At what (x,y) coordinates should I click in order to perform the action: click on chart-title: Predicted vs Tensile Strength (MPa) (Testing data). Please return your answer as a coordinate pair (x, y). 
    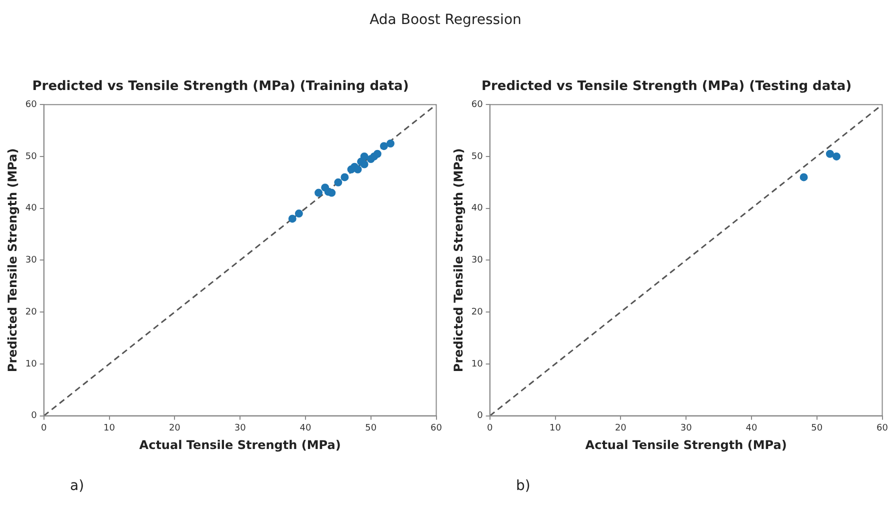
    Looking at the image, I should click on (666, 86).